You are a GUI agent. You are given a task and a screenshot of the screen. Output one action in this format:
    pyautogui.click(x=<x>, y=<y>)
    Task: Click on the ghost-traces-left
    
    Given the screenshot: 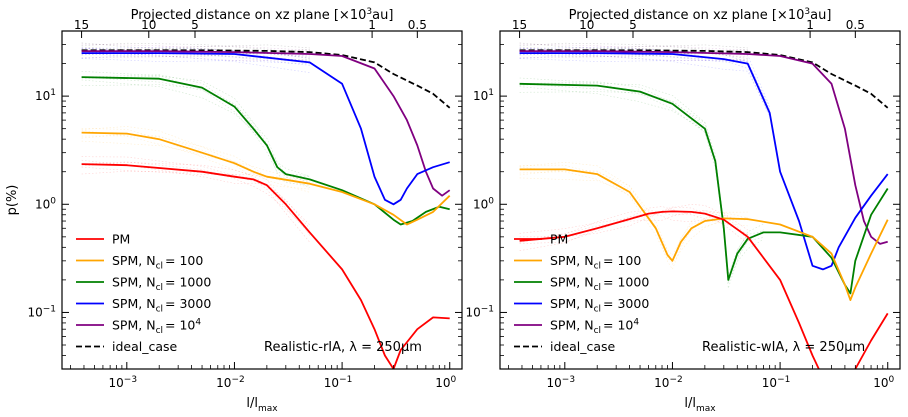 What is the action you would take?
    pyautogui.click(x=195, y=142)
    